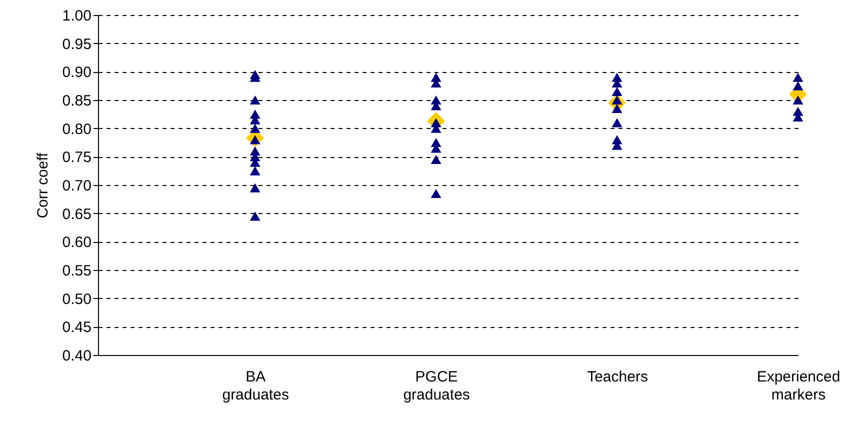 The height and width of the screenshot is (428, 850). I want to click on y-axis-title: Corr coeff, so click(43, 185).